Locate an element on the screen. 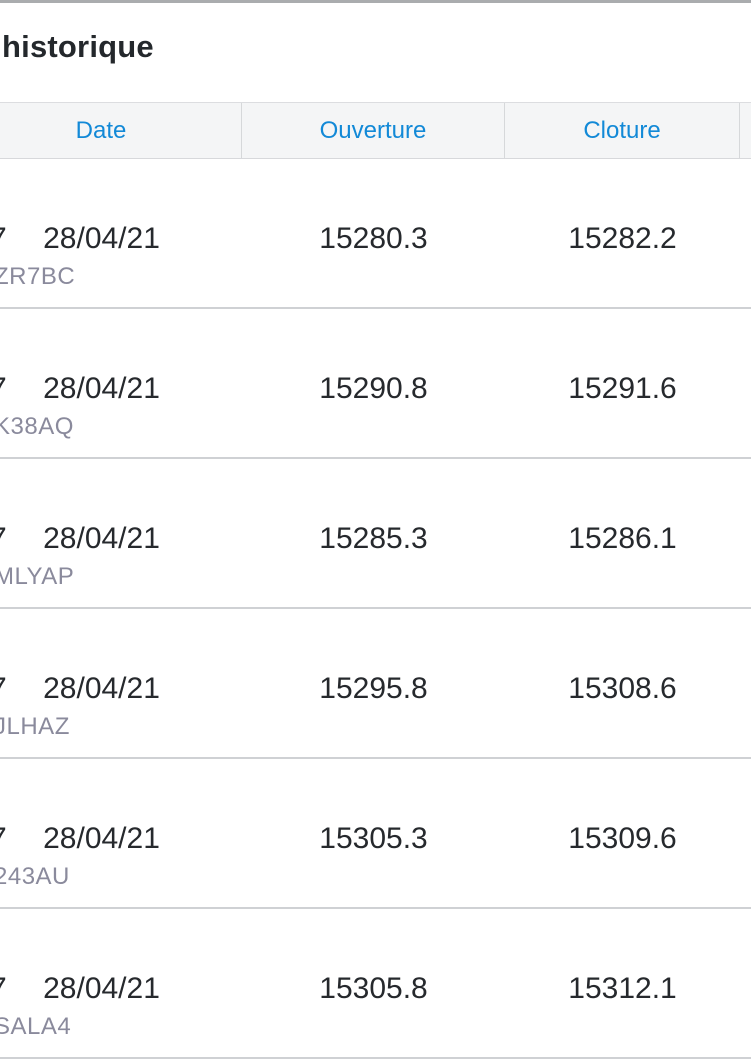 This screenshot has height=1062, width=751. top-divider is located at coordinates (375, 1).